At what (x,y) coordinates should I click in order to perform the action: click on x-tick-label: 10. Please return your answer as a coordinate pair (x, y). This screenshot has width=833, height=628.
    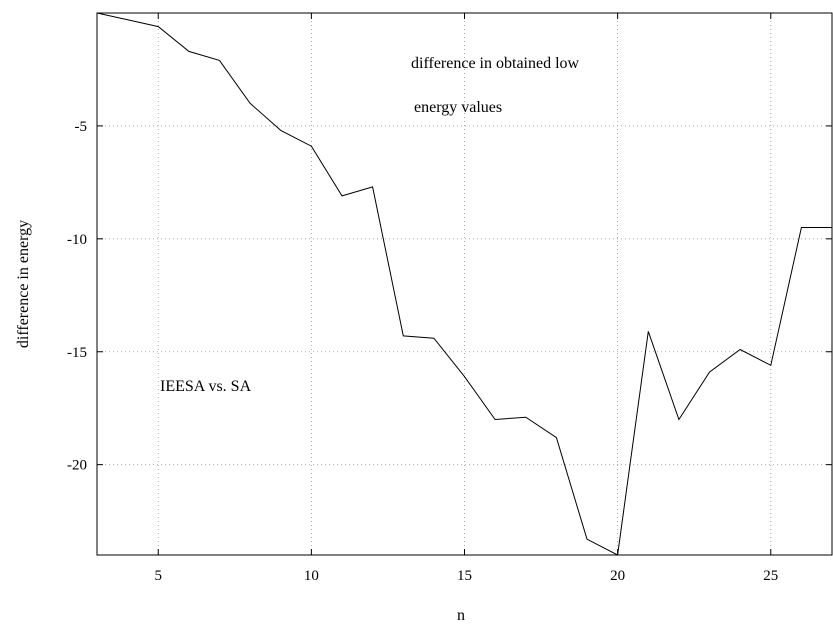
    Looking at the image, I should click on (311, 576).